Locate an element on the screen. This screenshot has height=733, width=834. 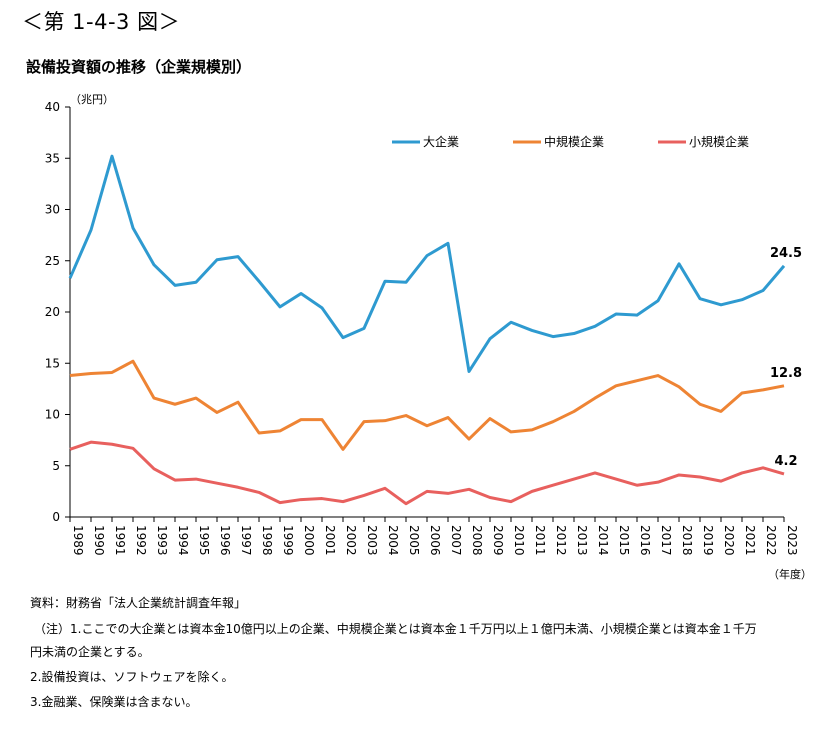
x-tick-label: 2004 is located at coordinates (393, 540).